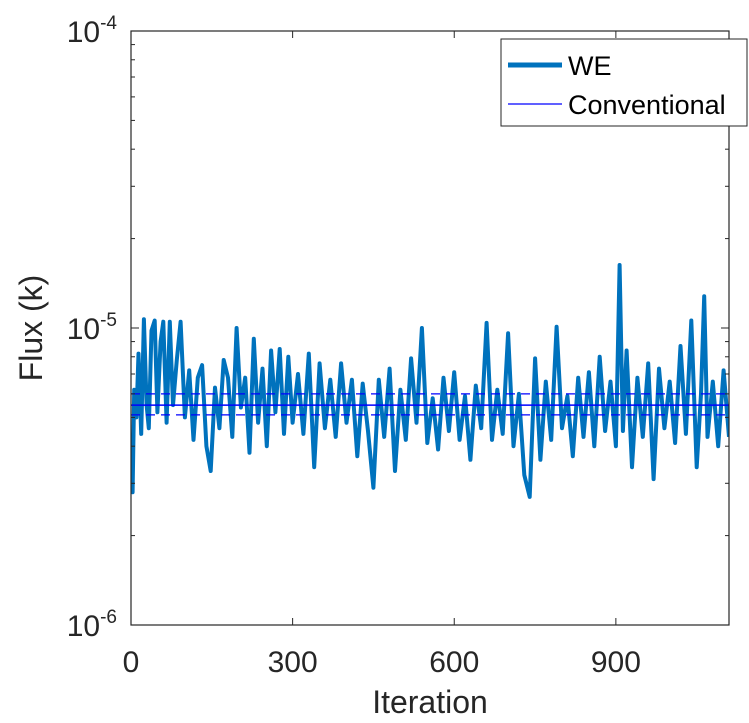  I want to click on x-axis-title: Iteration, so click(430, 702).